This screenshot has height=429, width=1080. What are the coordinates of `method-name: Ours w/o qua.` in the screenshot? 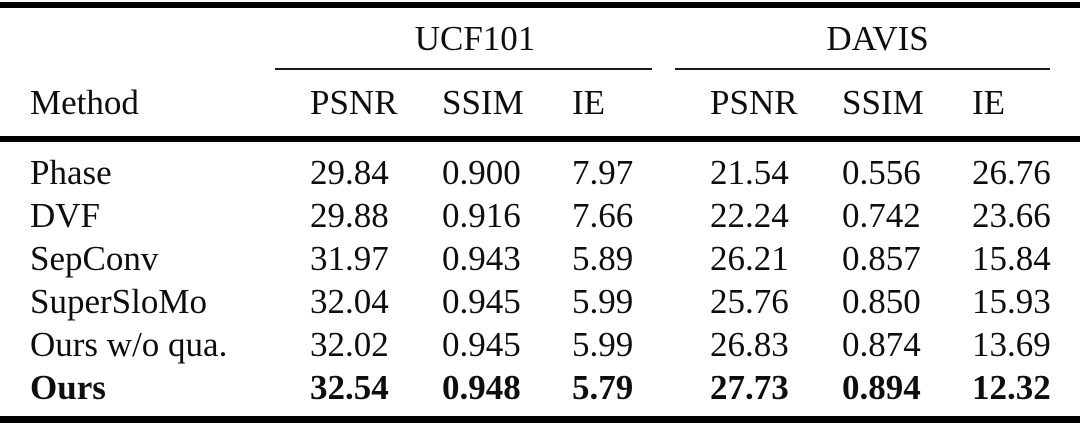 It's located at (129, 344).